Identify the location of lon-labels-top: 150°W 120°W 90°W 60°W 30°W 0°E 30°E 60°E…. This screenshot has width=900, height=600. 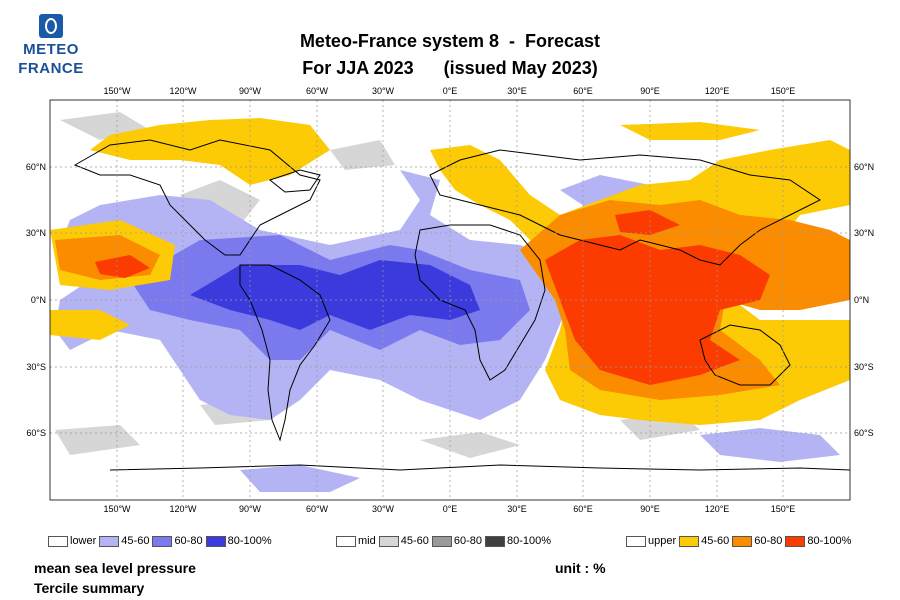
(449, 91).